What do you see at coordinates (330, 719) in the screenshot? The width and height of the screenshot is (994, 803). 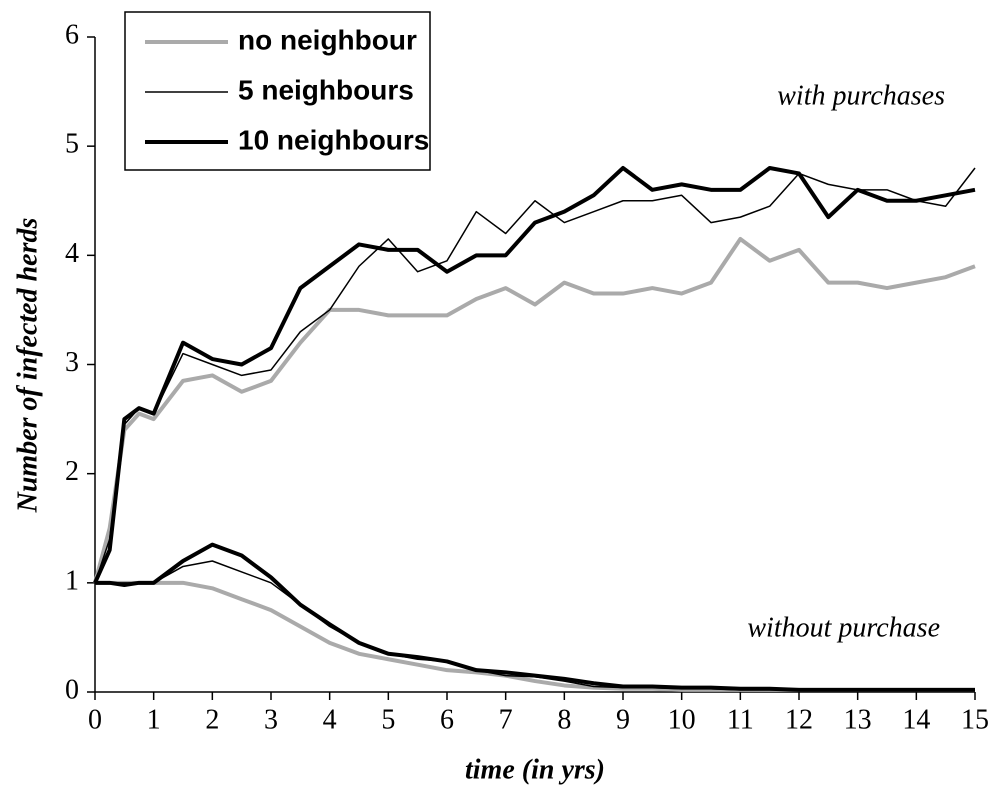 I see `x-tick-label: 4` at bounding box center [330, 719].